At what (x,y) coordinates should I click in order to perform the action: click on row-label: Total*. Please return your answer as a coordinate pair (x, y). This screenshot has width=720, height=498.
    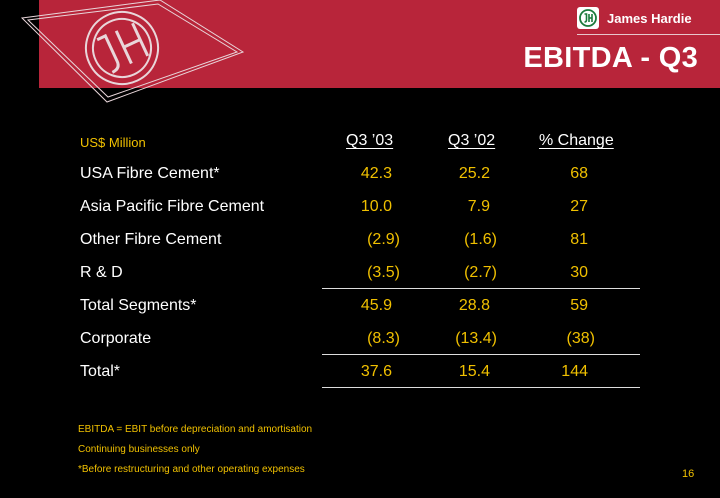
    Looking at the image, I should click on (100, 371).